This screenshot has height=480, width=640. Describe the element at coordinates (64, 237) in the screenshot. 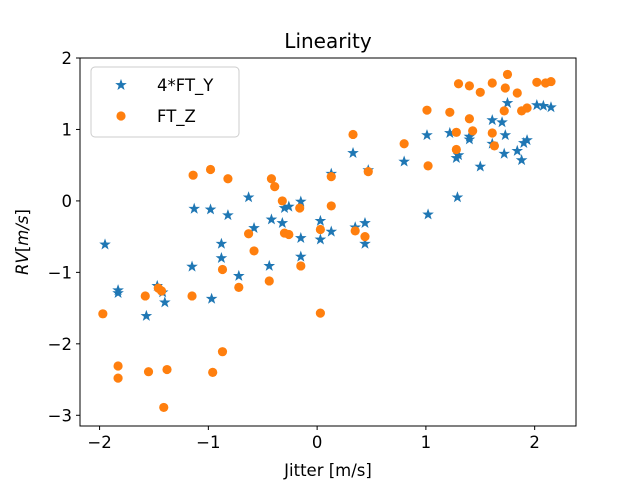

I see `y-axis: −3 −2 −1 0 1 2` at that location.